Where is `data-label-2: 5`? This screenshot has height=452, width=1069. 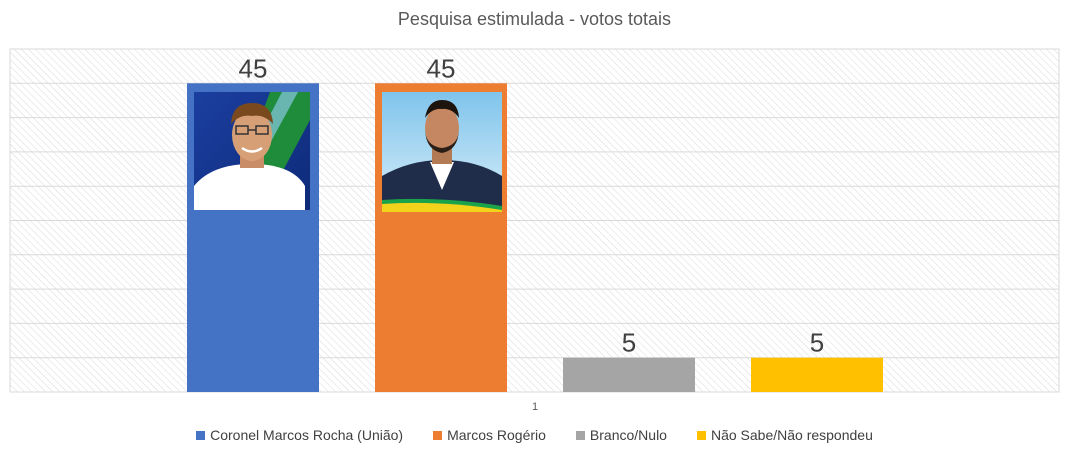 data-label-2: 5 is located at coordinates (629, 343).